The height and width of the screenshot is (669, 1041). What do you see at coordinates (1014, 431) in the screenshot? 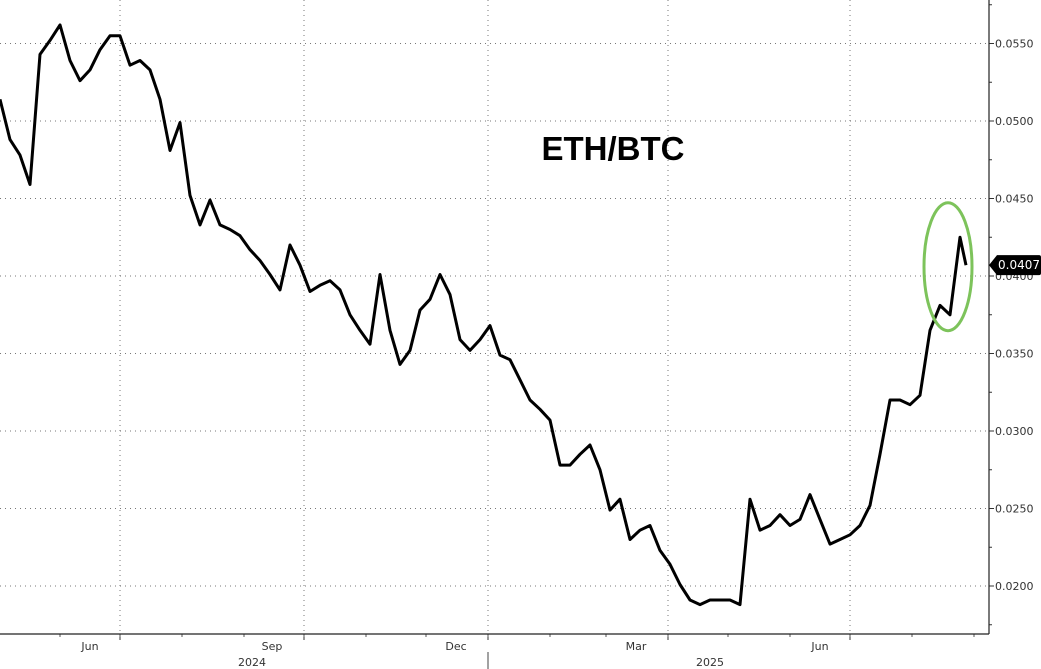
I see `y-tick-label: 0.0300` at bounding box center [1014, 431].